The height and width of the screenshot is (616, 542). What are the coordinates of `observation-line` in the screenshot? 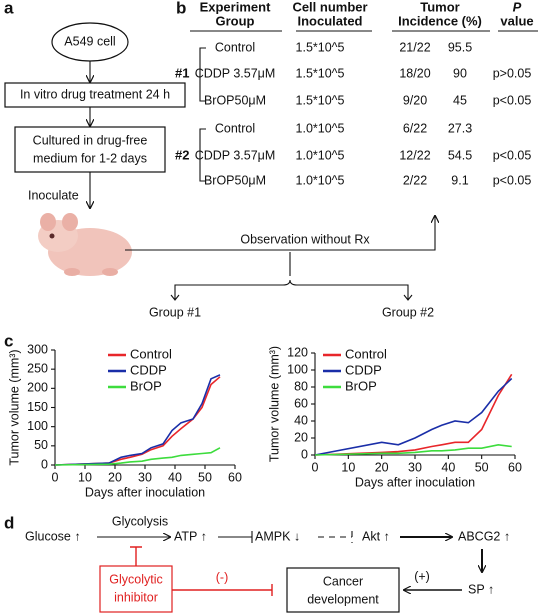 It's located at (280, 233).